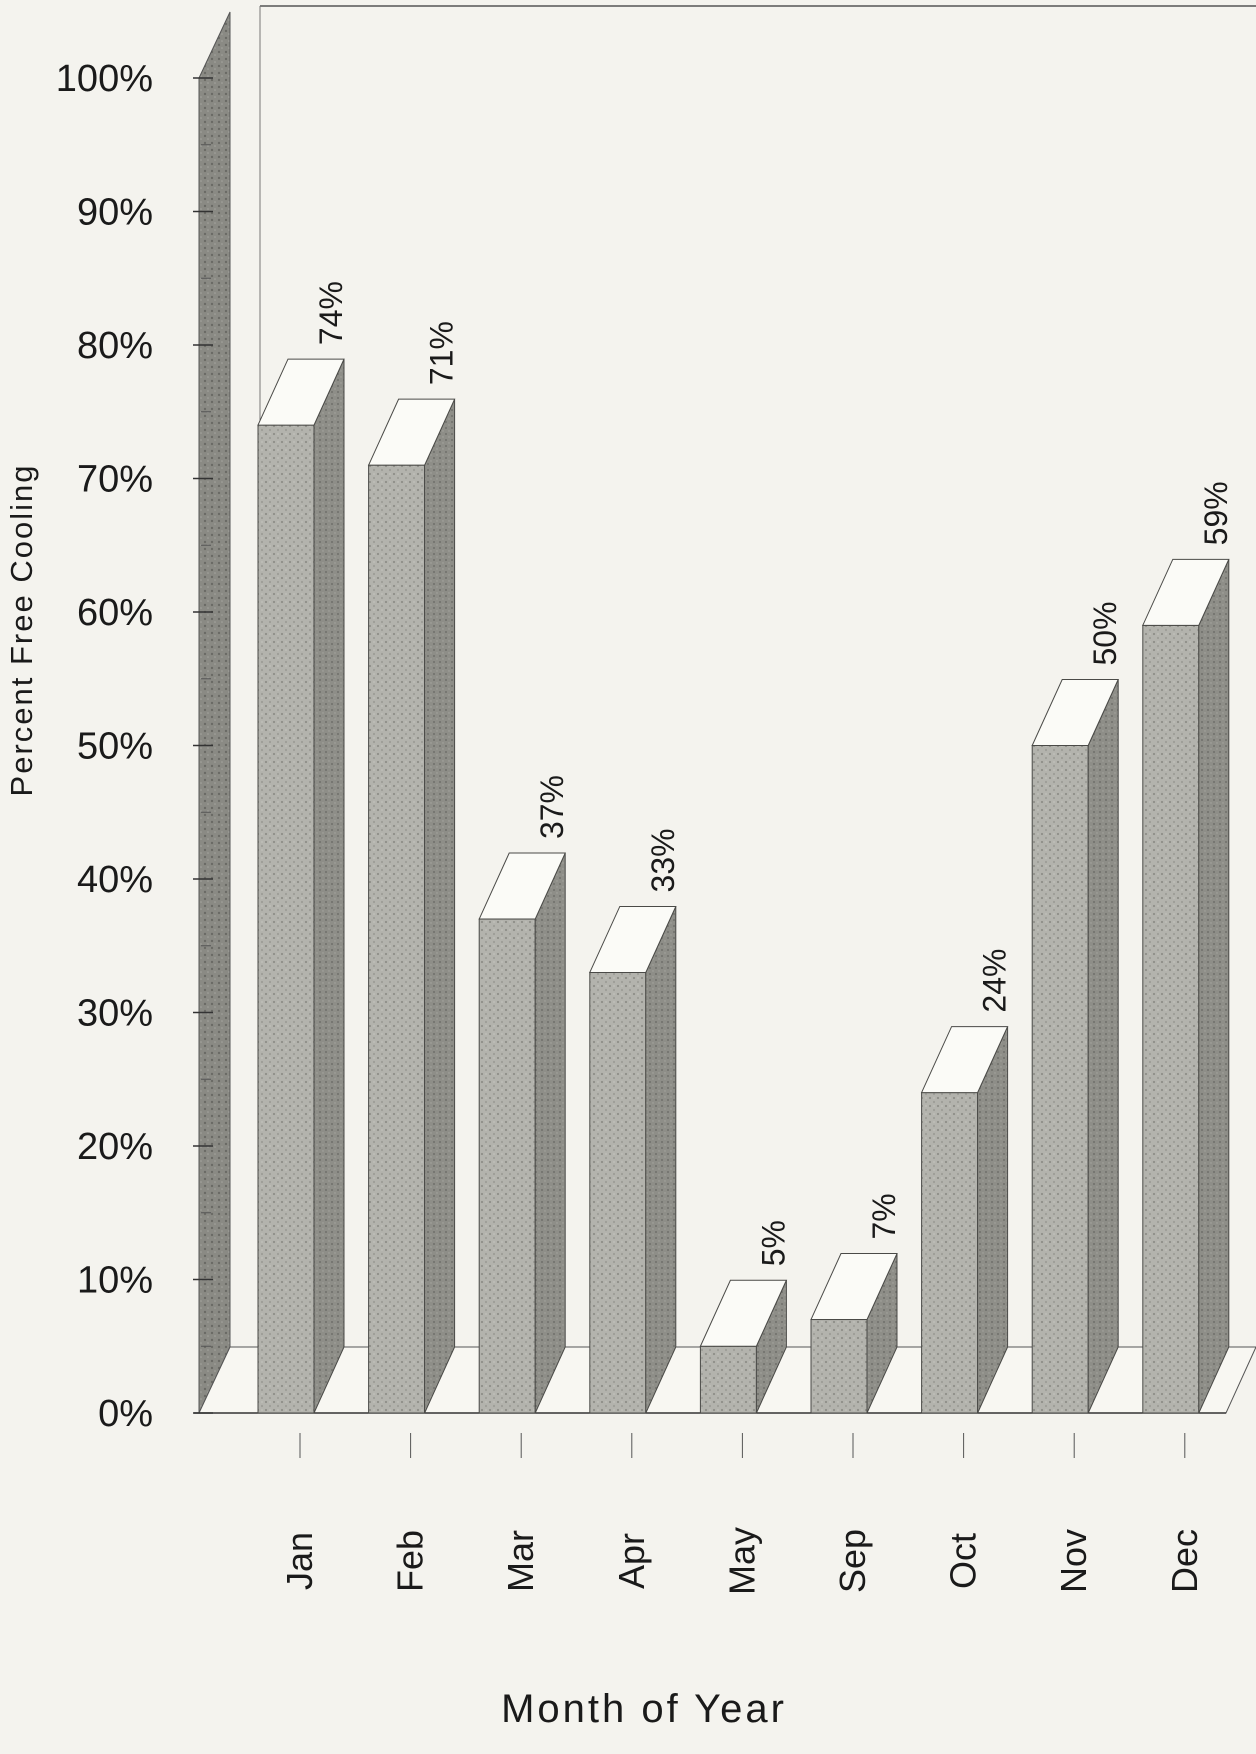  I want to click on x-tick-label: Feb, so click(410, 1561).